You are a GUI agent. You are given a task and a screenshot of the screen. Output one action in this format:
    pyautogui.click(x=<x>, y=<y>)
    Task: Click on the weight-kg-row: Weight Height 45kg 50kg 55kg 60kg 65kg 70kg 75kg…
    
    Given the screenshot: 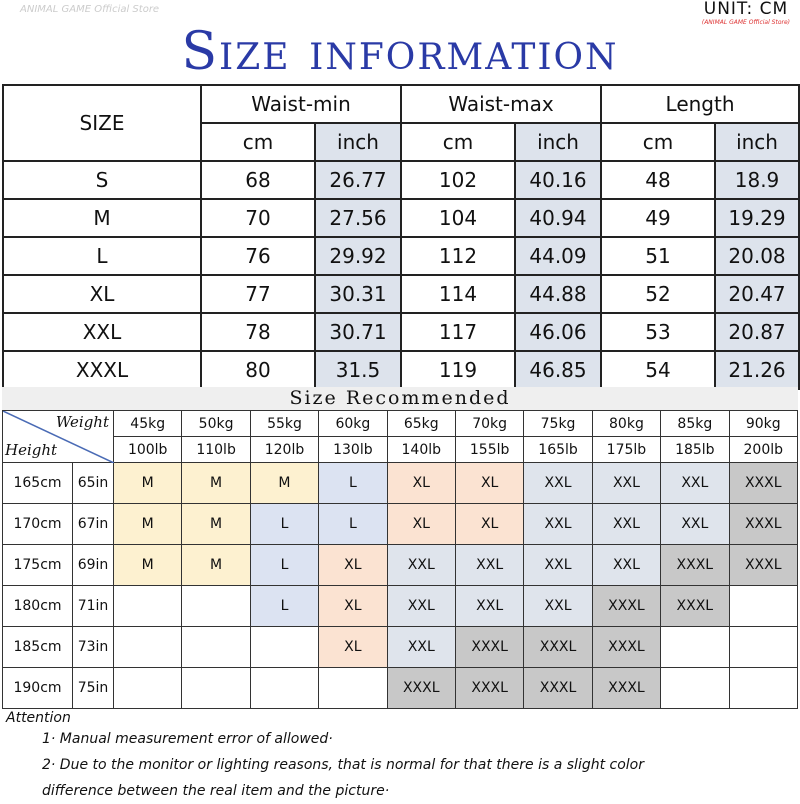 What is the action you would take?
    pyautogui.click(x=400, y=436)
    